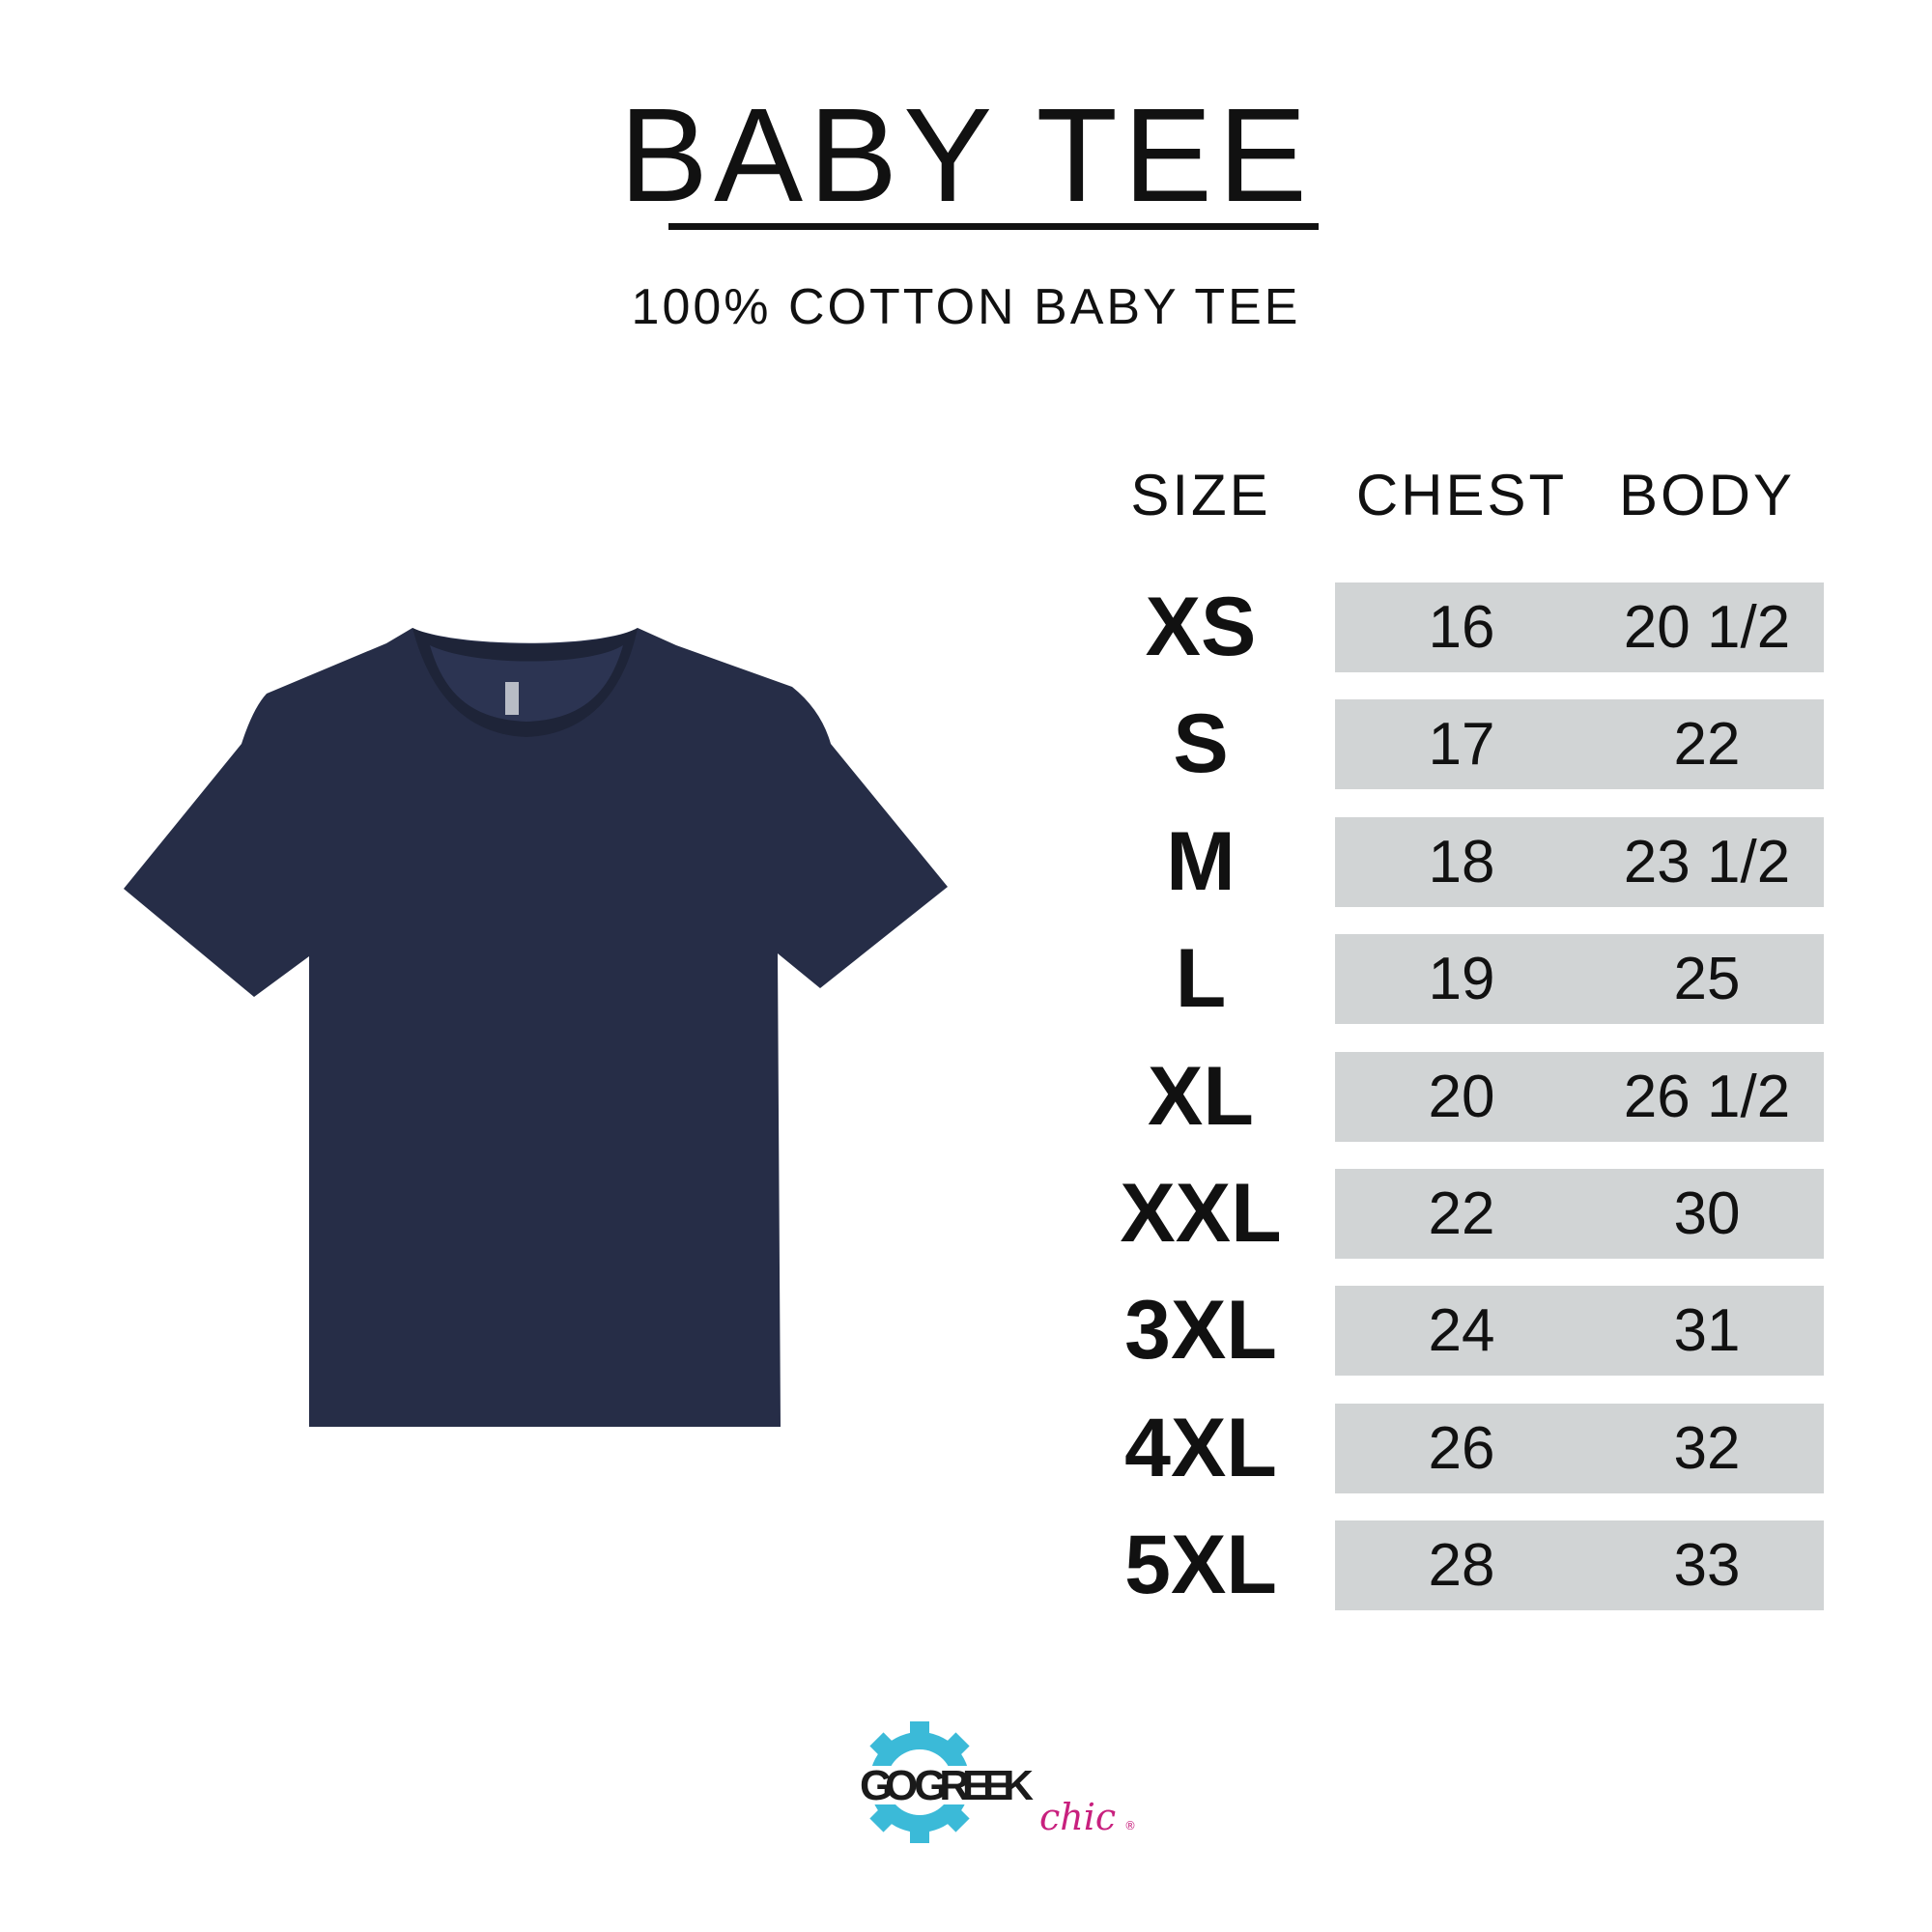 The width and height of the screenshot is (1932, 1932). I want to click on size-label: 3XL, so click(1200, 1331).